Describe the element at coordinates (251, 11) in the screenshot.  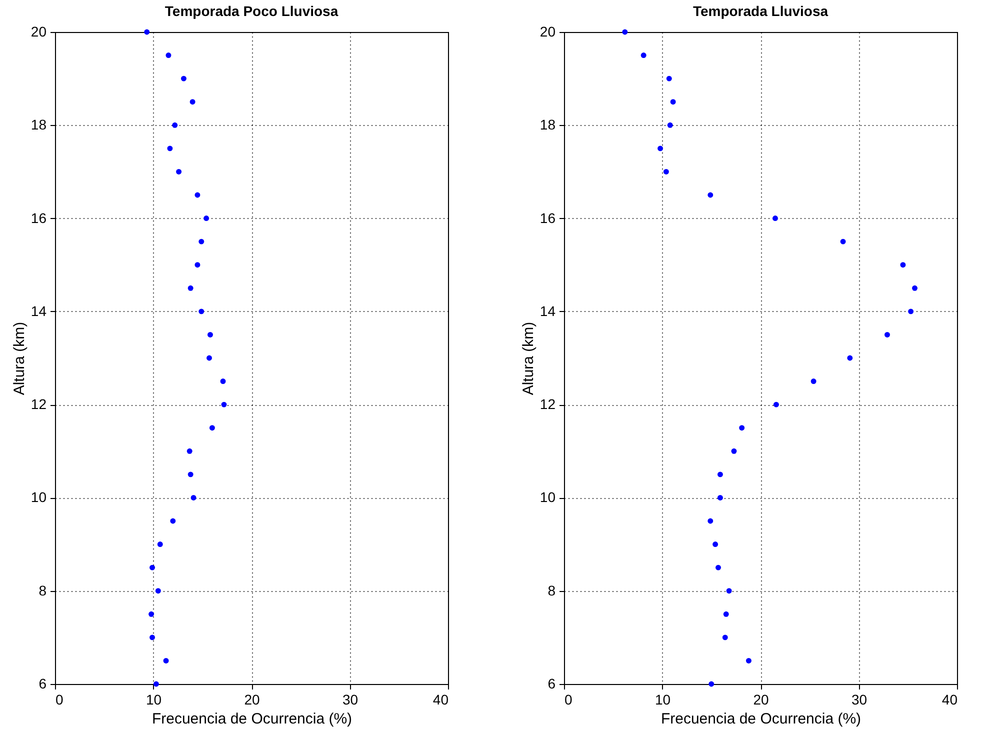
I see `chart-title: Temporada Poco Lluviosa` at that location.